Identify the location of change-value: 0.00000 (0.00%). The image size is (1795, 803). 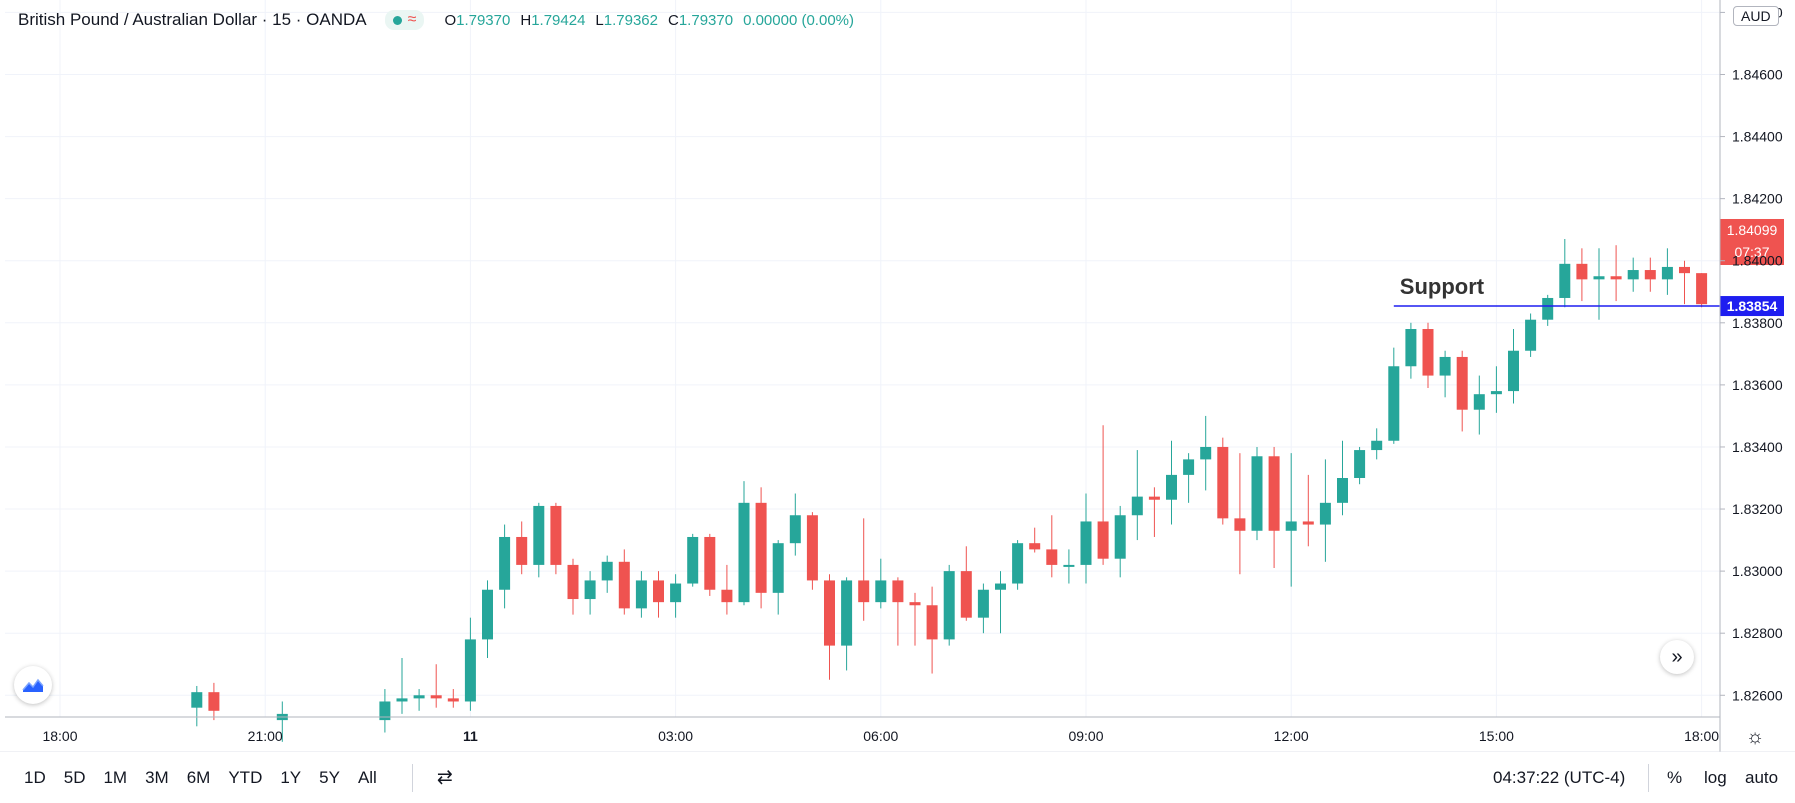
(798, 20).